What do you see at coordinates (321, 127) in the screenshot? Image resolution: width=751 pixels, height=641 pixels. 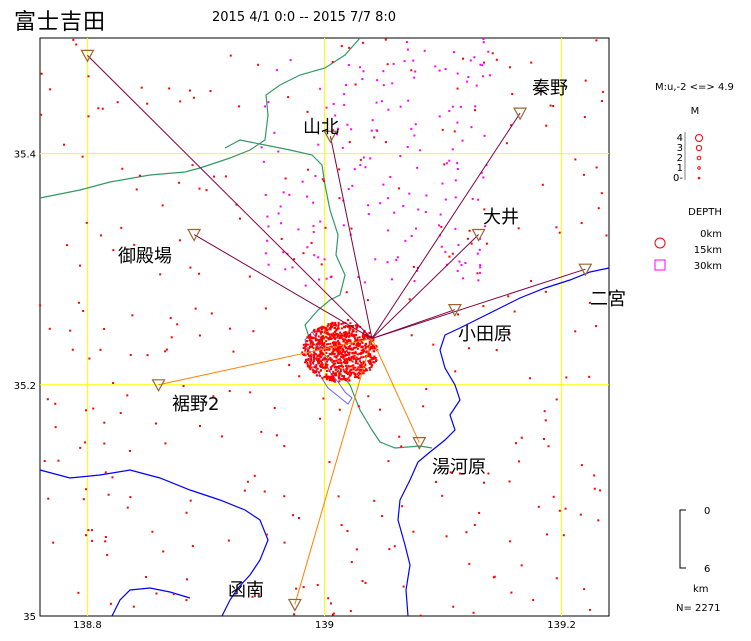 I see `station-label: 山北` at bounding box center [321, 127].